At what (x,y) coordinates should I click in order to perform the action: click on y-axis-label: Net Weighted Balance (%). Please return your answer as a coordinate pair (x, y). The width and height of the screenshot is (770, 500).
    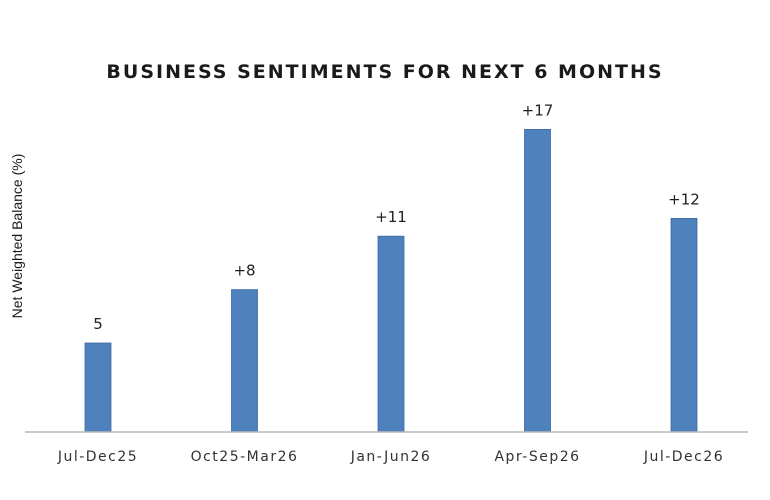
    Looking at the image, I should click on (17, 236).